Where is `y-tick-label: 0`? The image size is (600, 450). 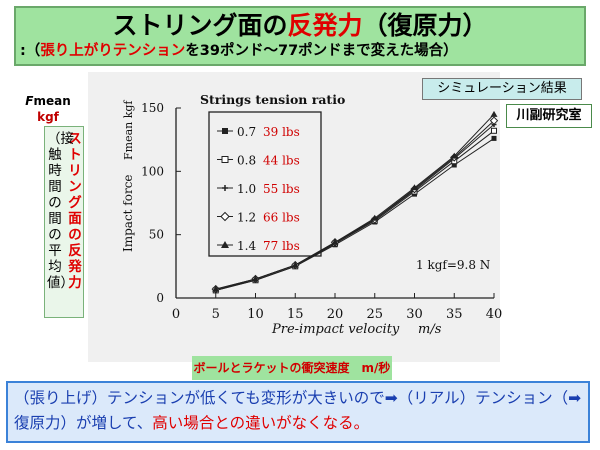 y-tick-label: 0 is located at coordinates (160, 298).